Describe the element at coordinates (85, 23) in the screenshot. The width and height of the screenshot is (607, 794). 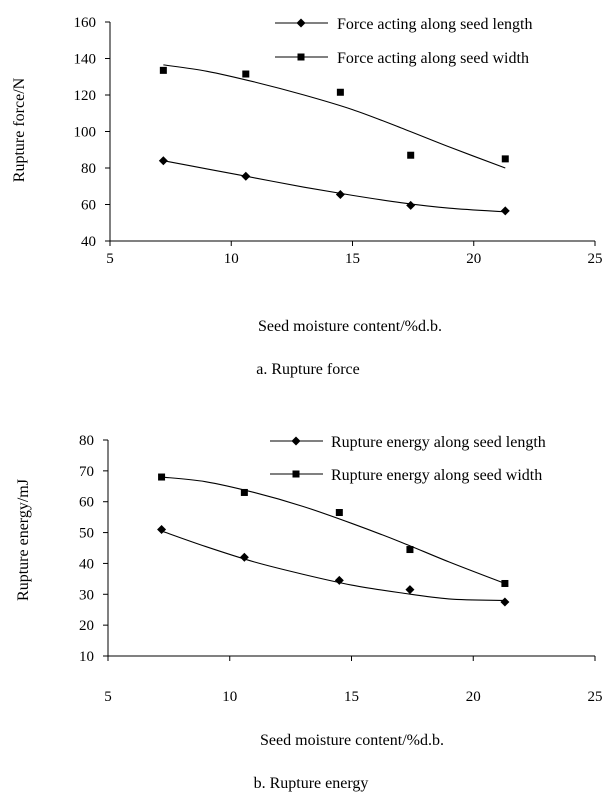
I see `y-tick-label: 160` at that location.